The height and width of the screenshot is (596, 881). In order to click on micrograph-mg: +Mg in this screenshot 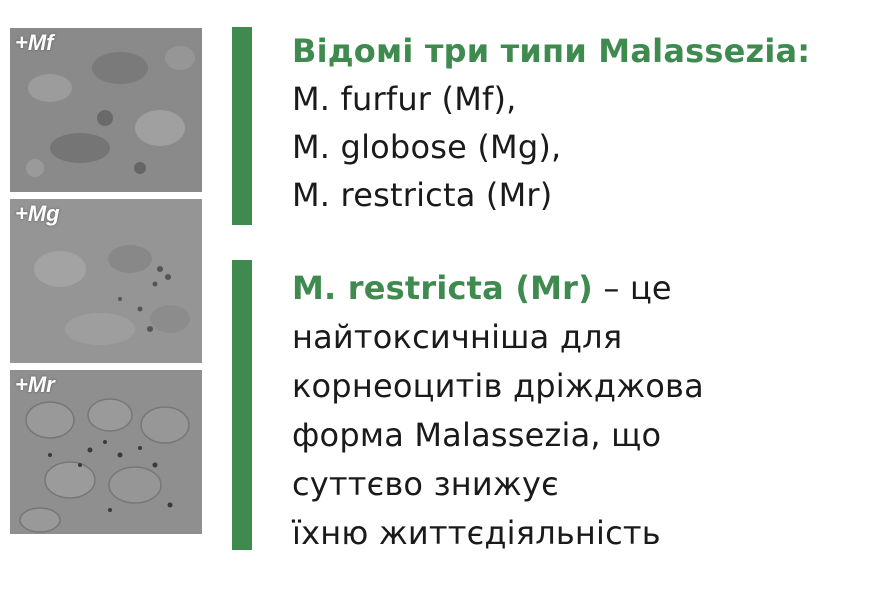, I will do `click(106, 281)`.